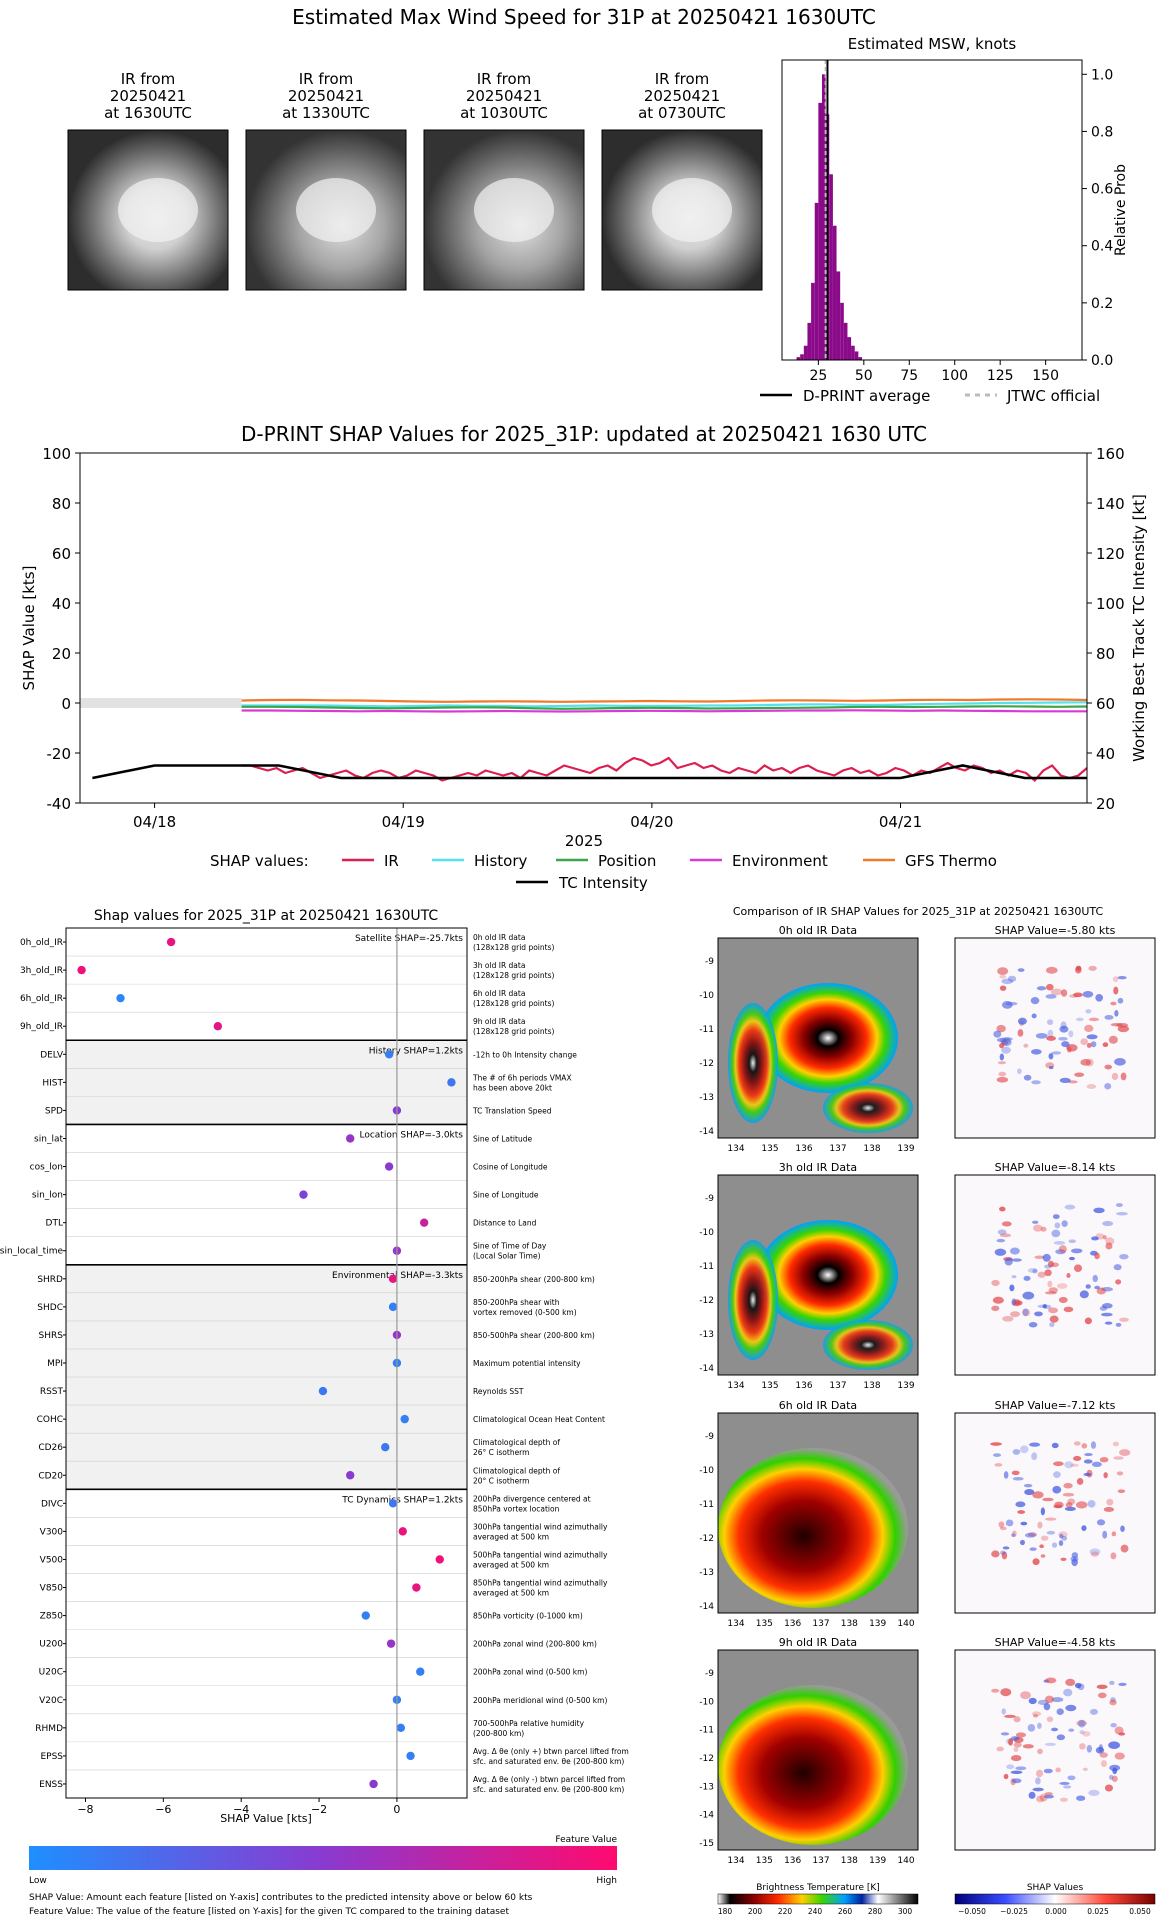 This screenshot has width=1168, height=1920. What do you see at coordinates (682, 210) in the screenshot?
I see `ir-thumb-frame` at bounding box center [682, 210].